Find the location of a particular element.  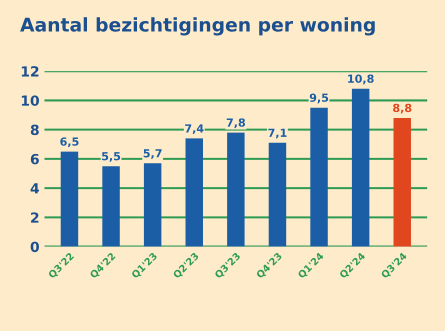

y-tick-label: 2 is located at coordinates (34, 217).